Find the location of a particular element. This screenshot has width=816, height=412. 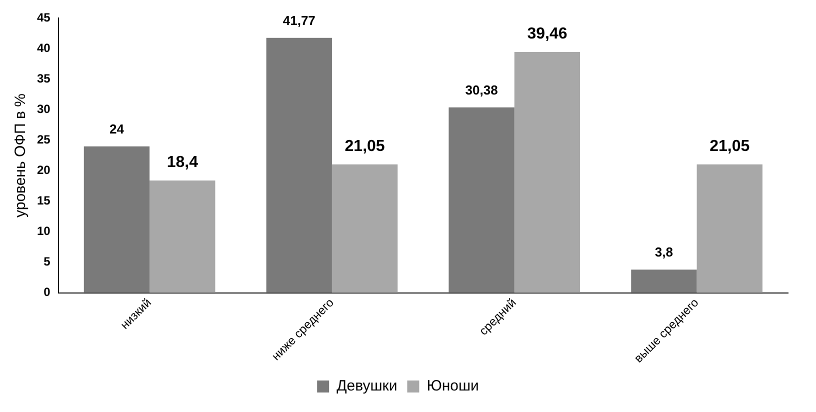

y-tick-label: 10 is located at coordinates (43, 231).